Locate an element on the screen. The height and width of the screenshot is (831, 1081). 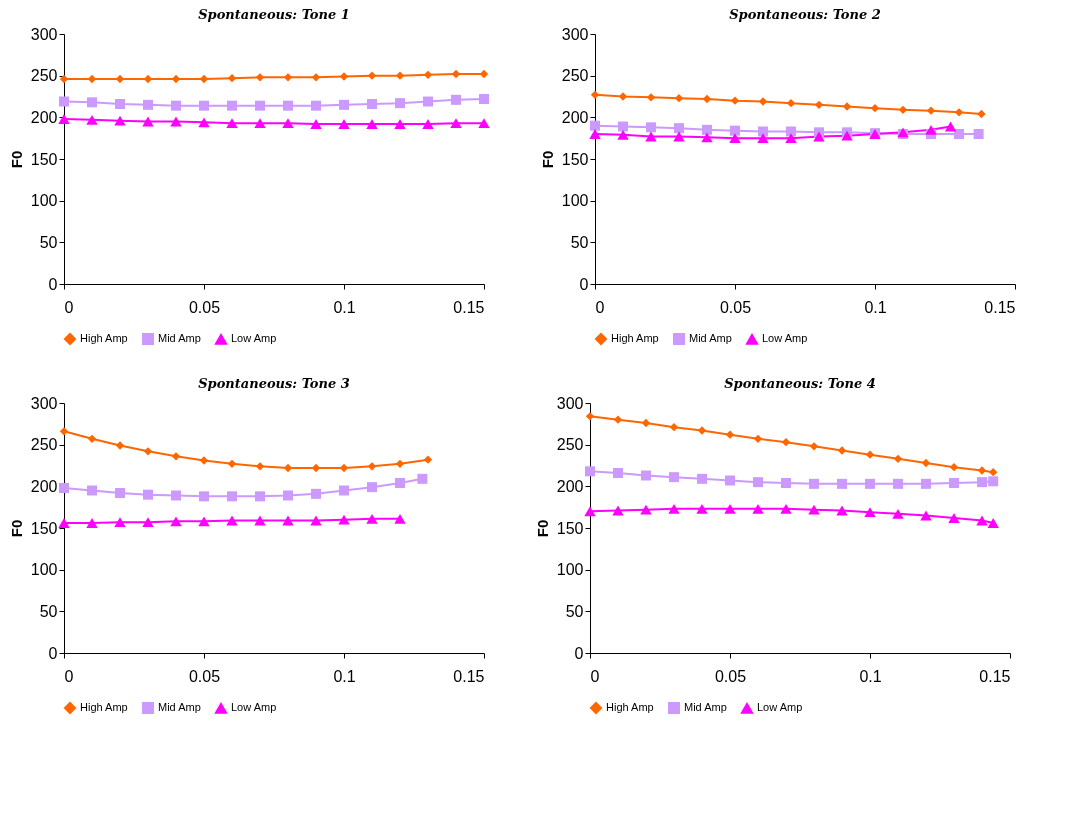
chart-title: Spontaneous: Tone 2 is located at coordinates (805, 14).